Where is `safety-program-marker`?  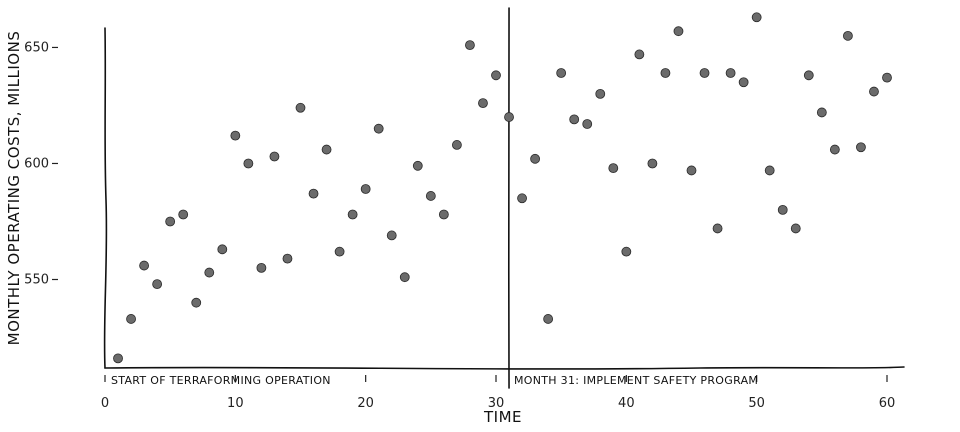
safety-program-marker is located at coordinates (509, 198).